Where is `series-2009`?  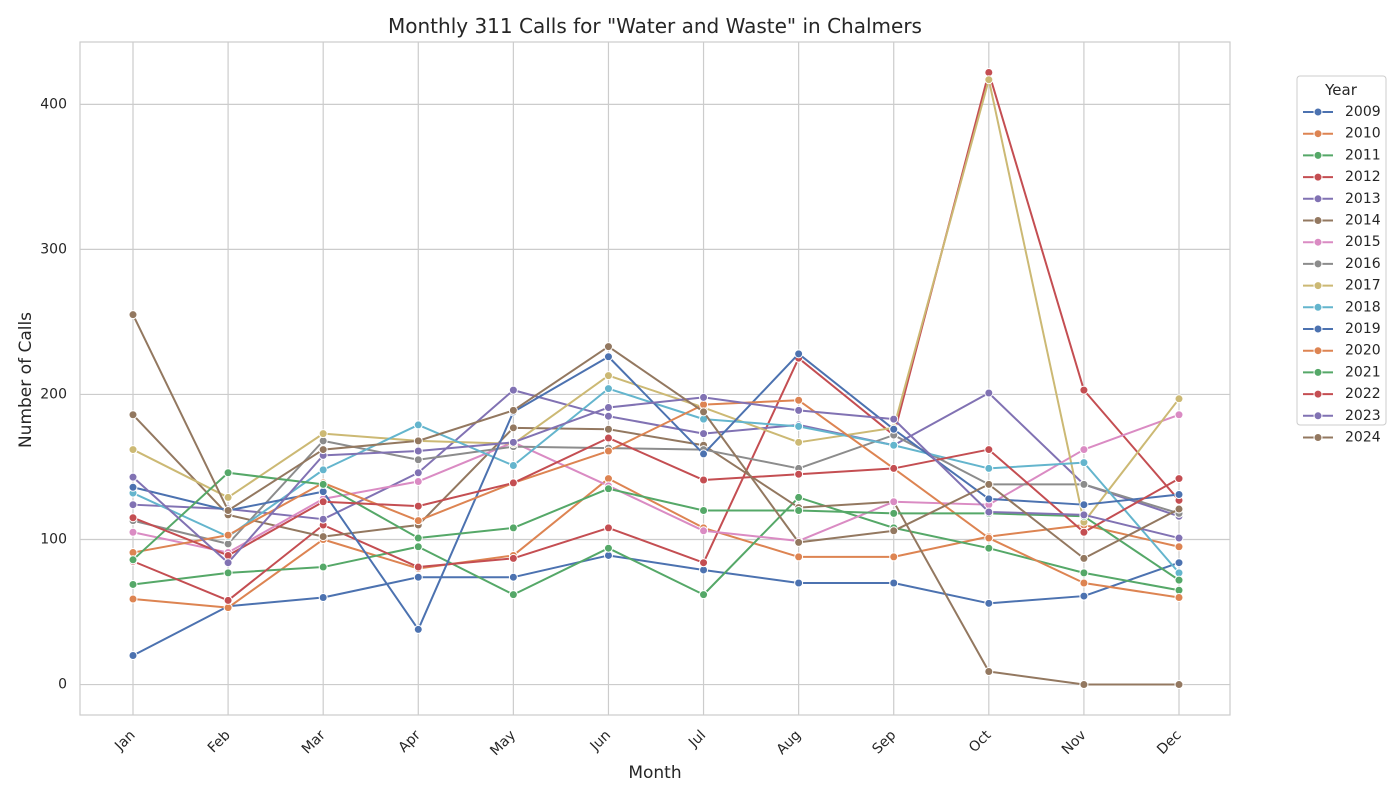 series-2009 is located at coordinates (656, 605).